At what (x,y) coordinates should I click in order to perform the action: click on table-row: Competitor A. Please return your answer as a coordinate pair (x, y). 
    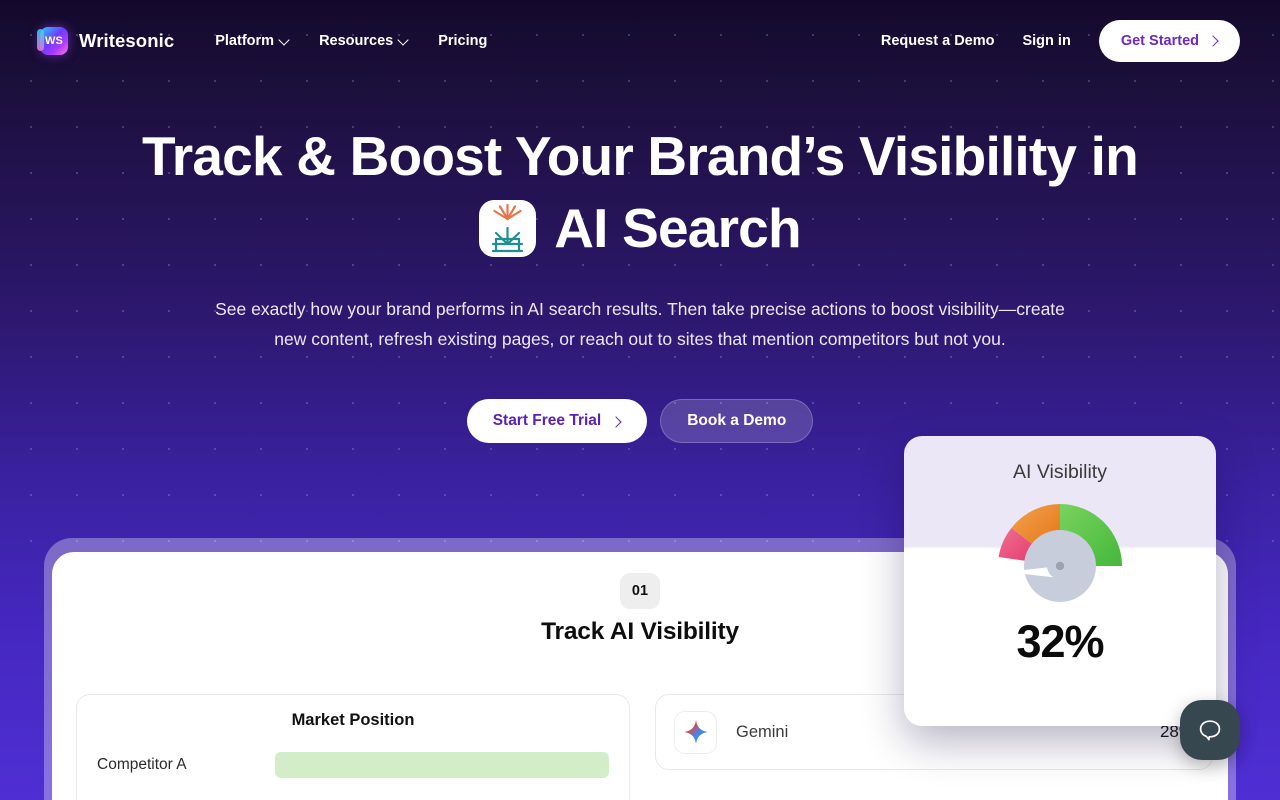
    Looking at the image, I should click on (353, 765).